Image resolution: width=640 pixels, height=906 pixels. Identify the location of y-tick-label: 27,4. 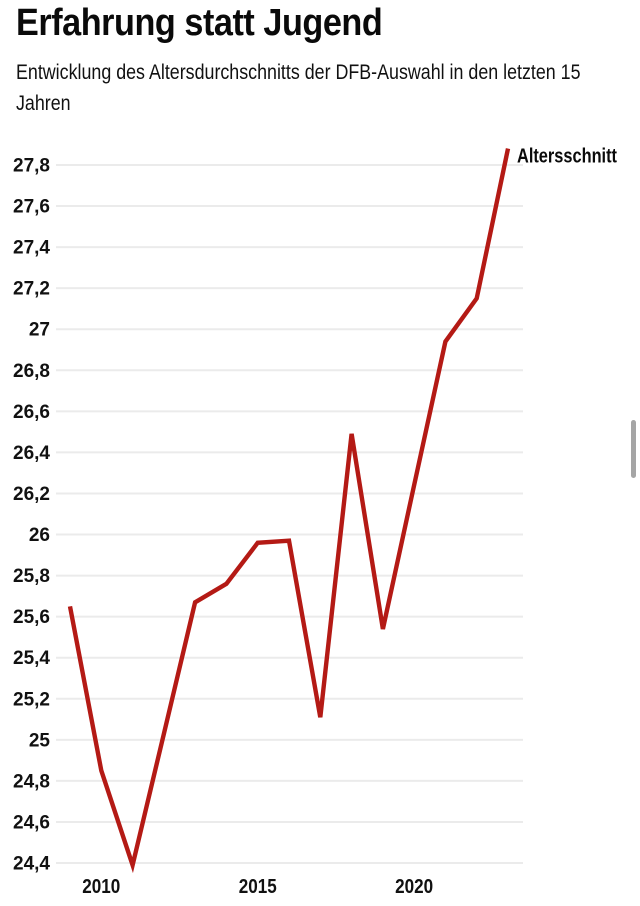
(31, 248).